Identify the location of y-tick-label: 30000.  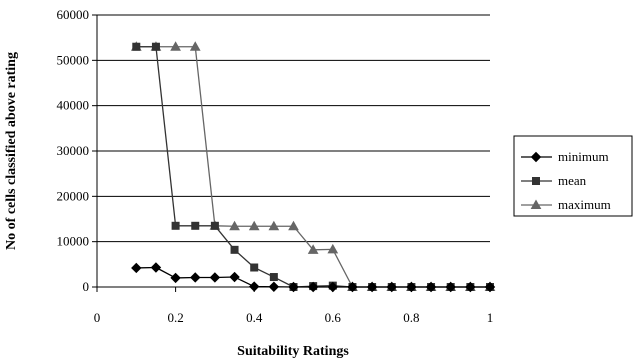
(73, 150).